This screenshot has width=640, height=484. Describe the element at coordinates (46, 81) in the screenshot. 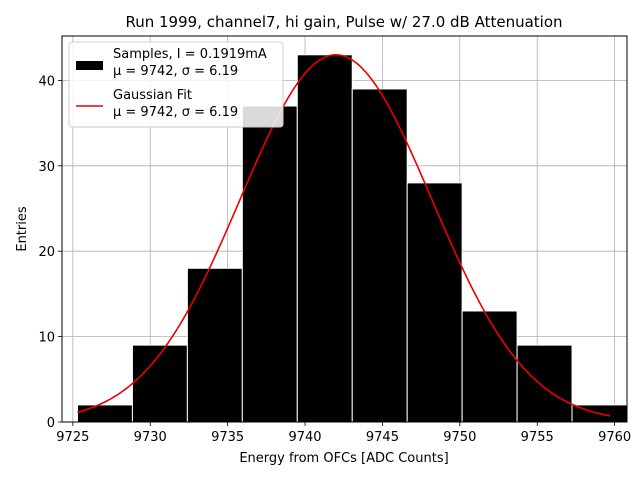

I see `y-tick-label: 40` at that location.